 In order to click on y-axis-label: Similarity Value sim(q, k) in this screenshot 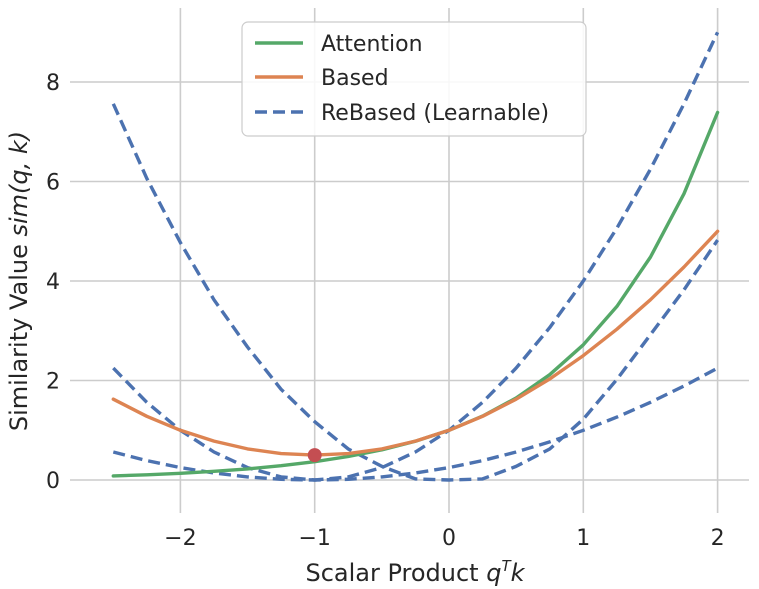, I will do `click(19, 281)`.